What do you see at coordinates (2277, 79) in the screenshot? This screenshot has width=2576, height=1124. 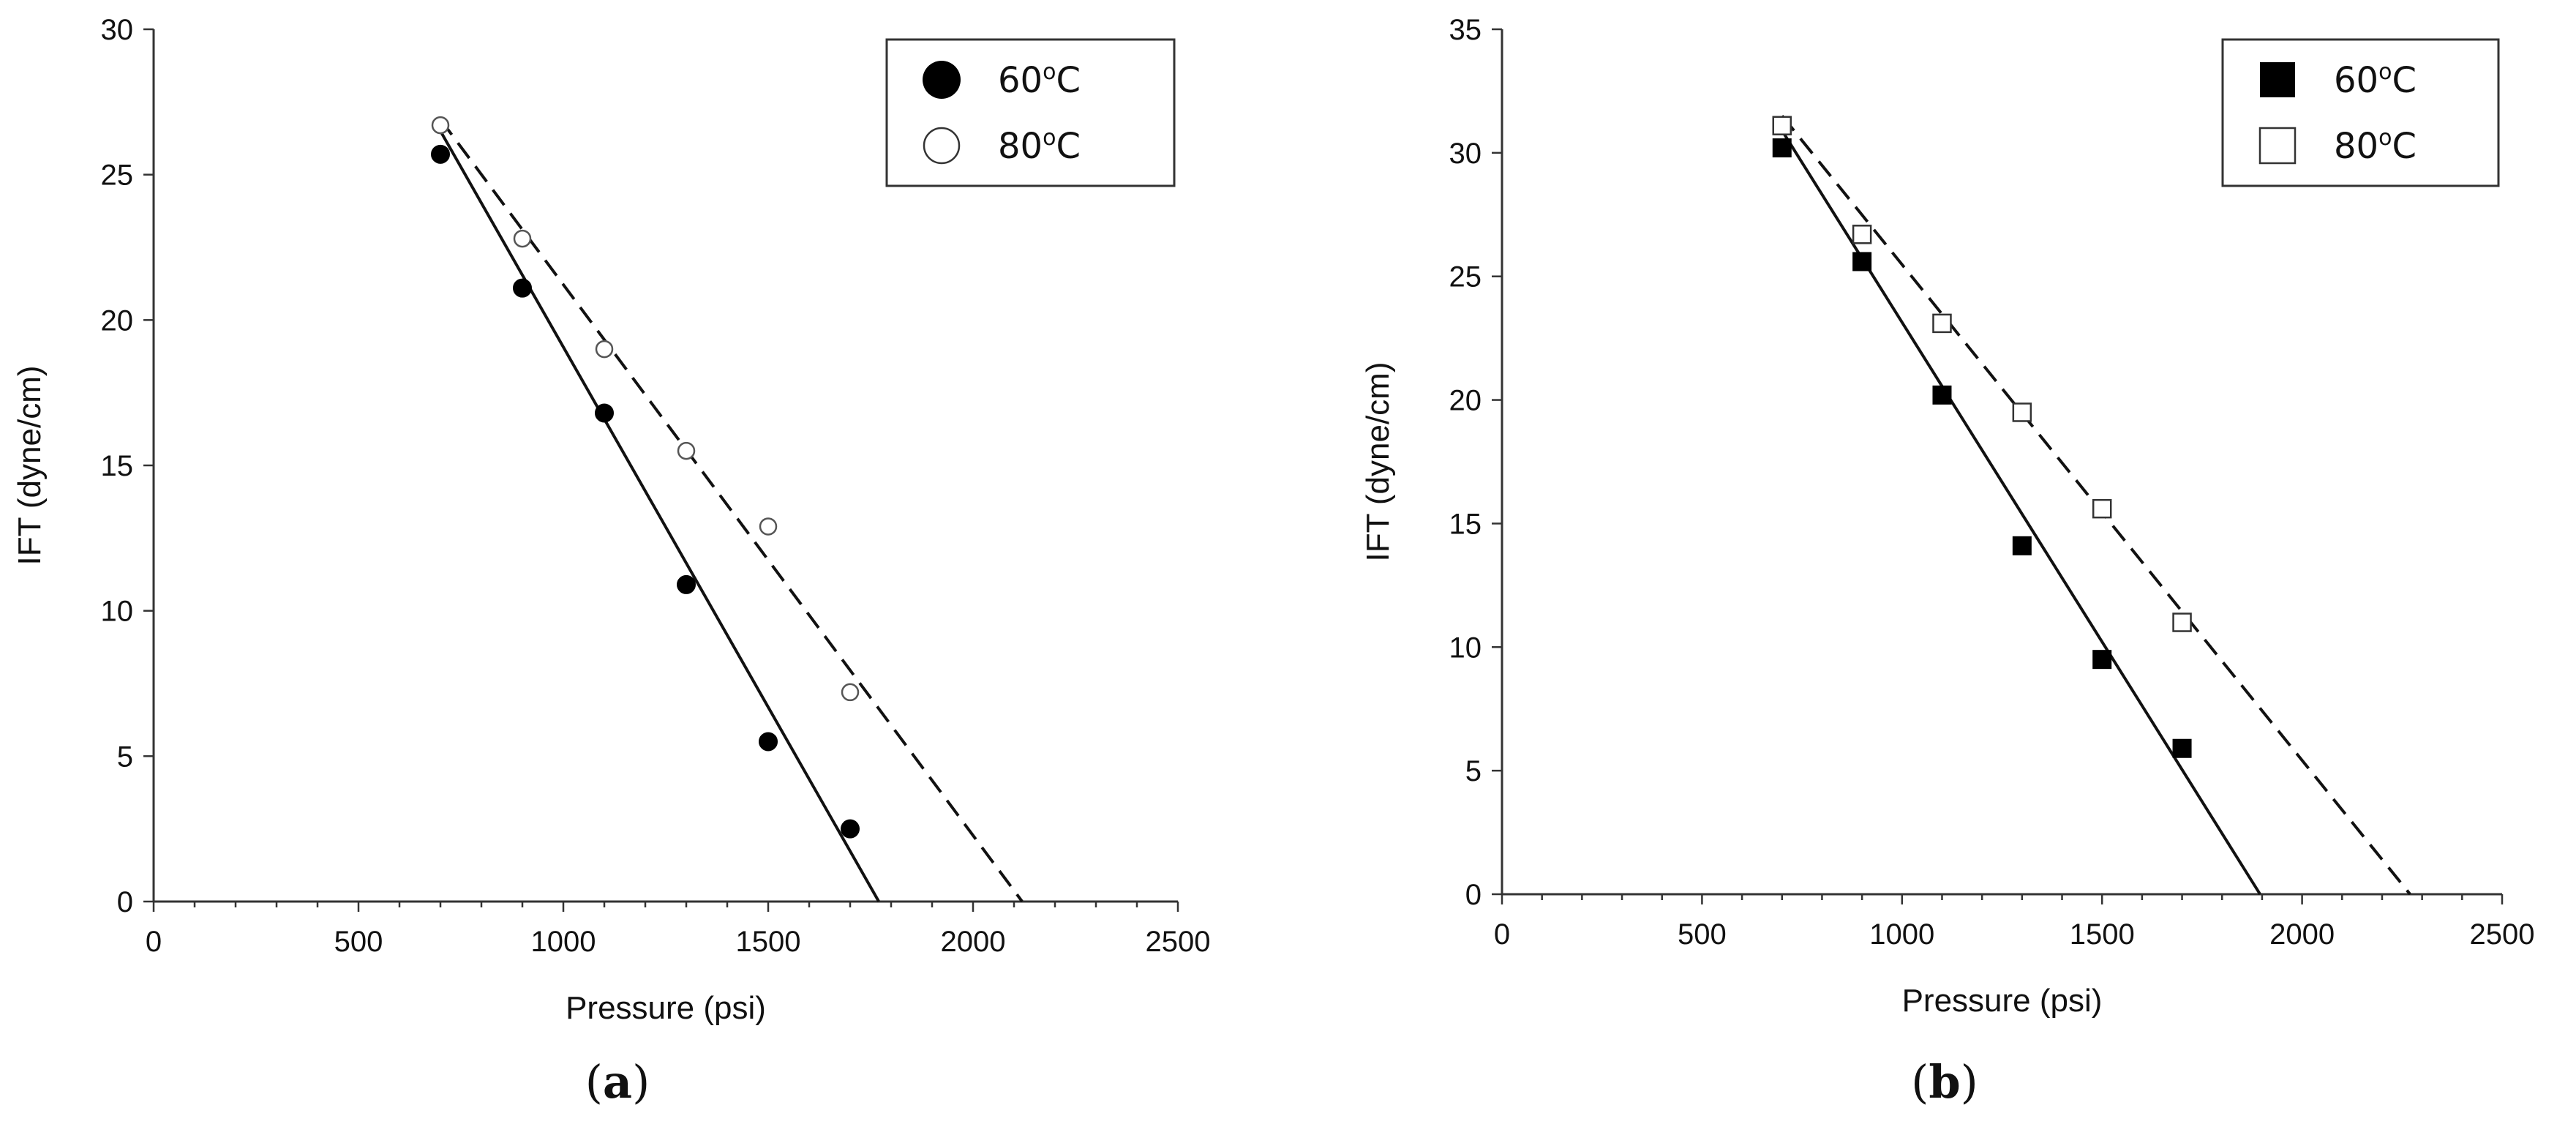 I see `legend-marker-filled-square` at bounding box center [2277, 79].